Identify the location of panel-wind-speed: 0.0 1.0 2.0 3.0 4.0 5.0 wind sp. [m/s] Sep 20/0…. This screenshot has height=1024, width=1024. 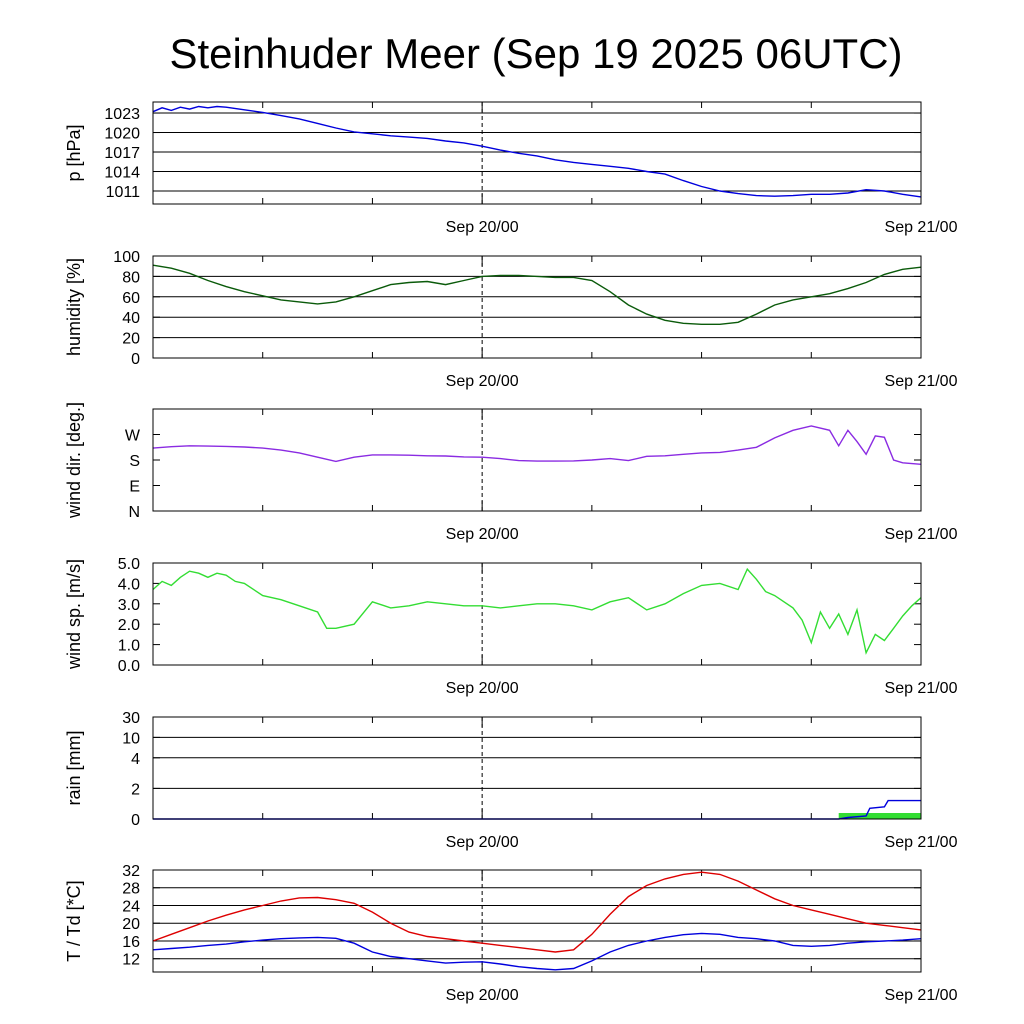
(511, 626).